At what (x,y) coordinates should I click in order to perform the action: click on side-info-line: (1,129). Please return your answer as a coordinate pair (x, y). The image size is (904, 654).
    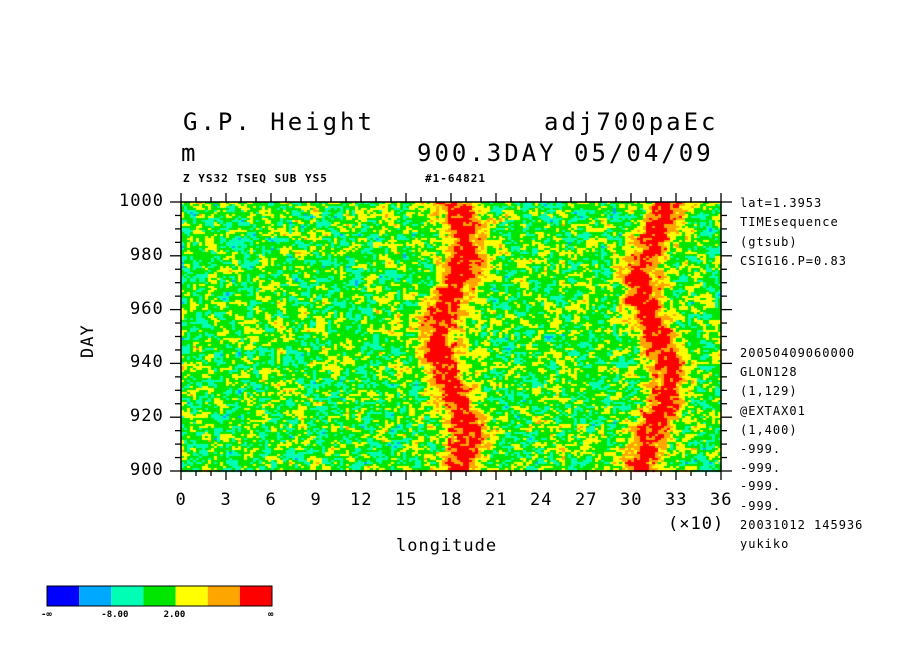
    Looking at the image, I should click on (769, 391).